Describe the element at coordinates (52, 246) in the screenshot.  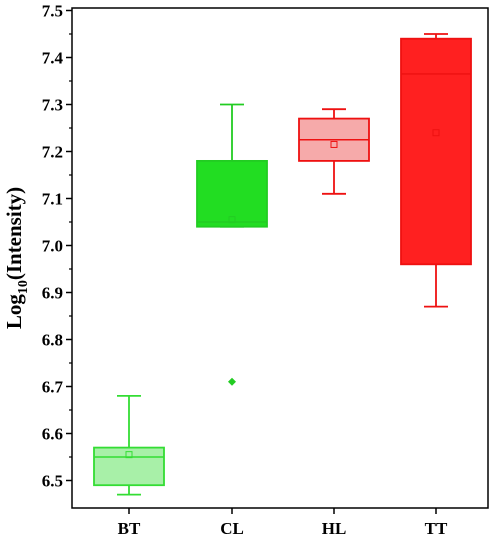
I see `y-tick-label: 7.0` at that location.